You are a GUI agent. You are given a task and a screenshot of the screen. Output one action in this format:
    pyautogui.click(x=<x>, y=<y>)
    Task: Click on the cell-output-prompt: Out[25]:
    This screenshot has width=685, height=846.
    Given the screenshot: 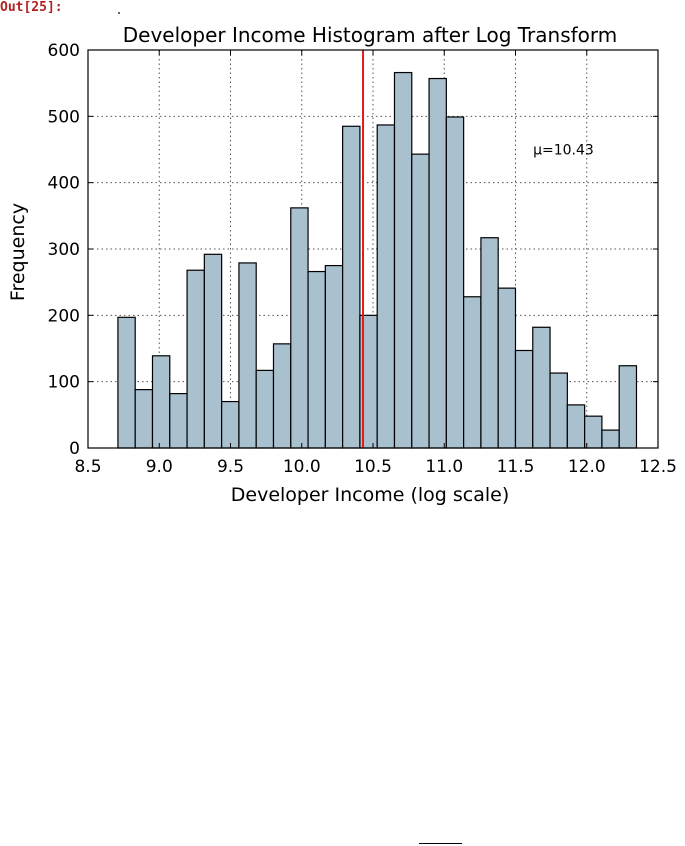 What is the action you would take?
    pyautogui.click(x=31, y=7)
    